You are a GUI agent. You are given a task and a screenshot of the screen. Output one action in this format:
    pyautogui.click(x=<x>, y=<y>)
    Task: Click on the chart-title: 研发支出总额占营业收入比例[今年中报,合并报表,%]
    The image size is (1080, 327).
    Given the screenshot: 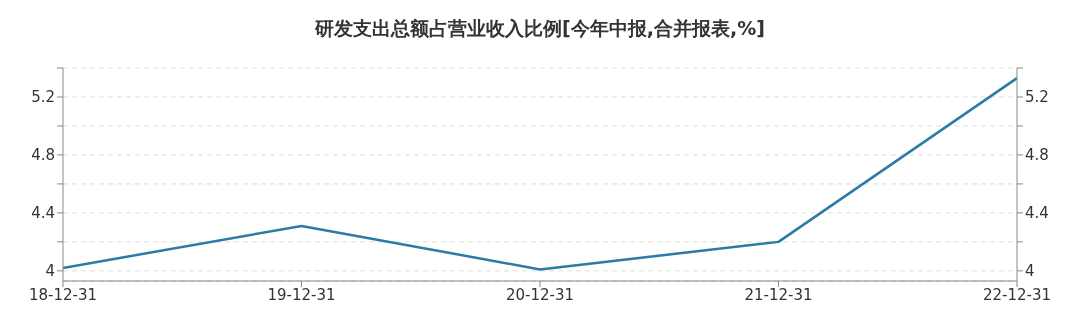 What is the action you would take?
    pyautogui.click(x=540, y=28)
    